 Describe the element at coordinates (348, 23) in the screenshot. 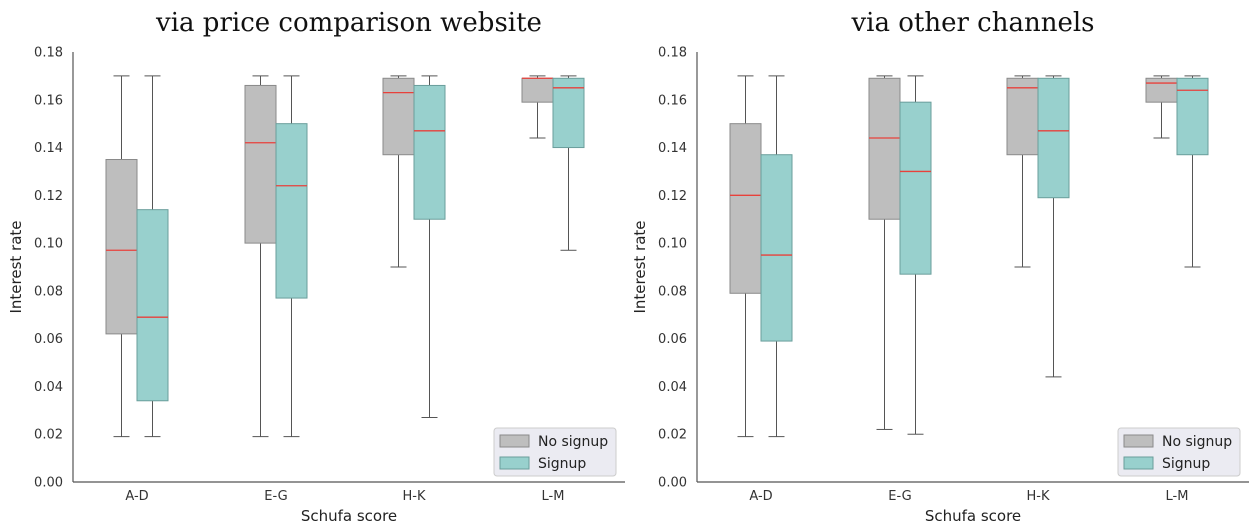

I see `chart-title: via price comparison website` at that location.